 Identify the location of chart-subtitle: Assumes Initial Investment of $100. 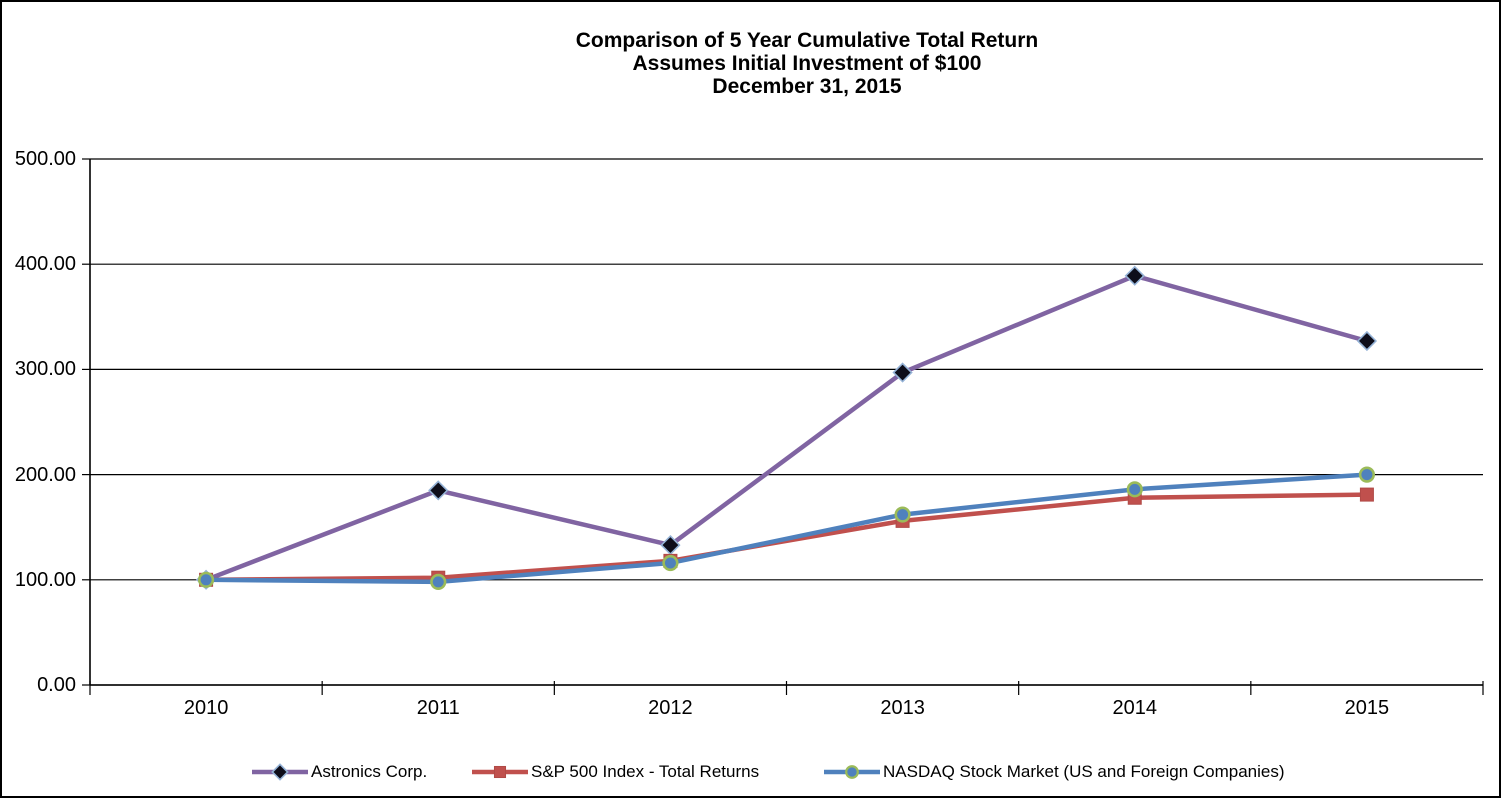
(807, 63).